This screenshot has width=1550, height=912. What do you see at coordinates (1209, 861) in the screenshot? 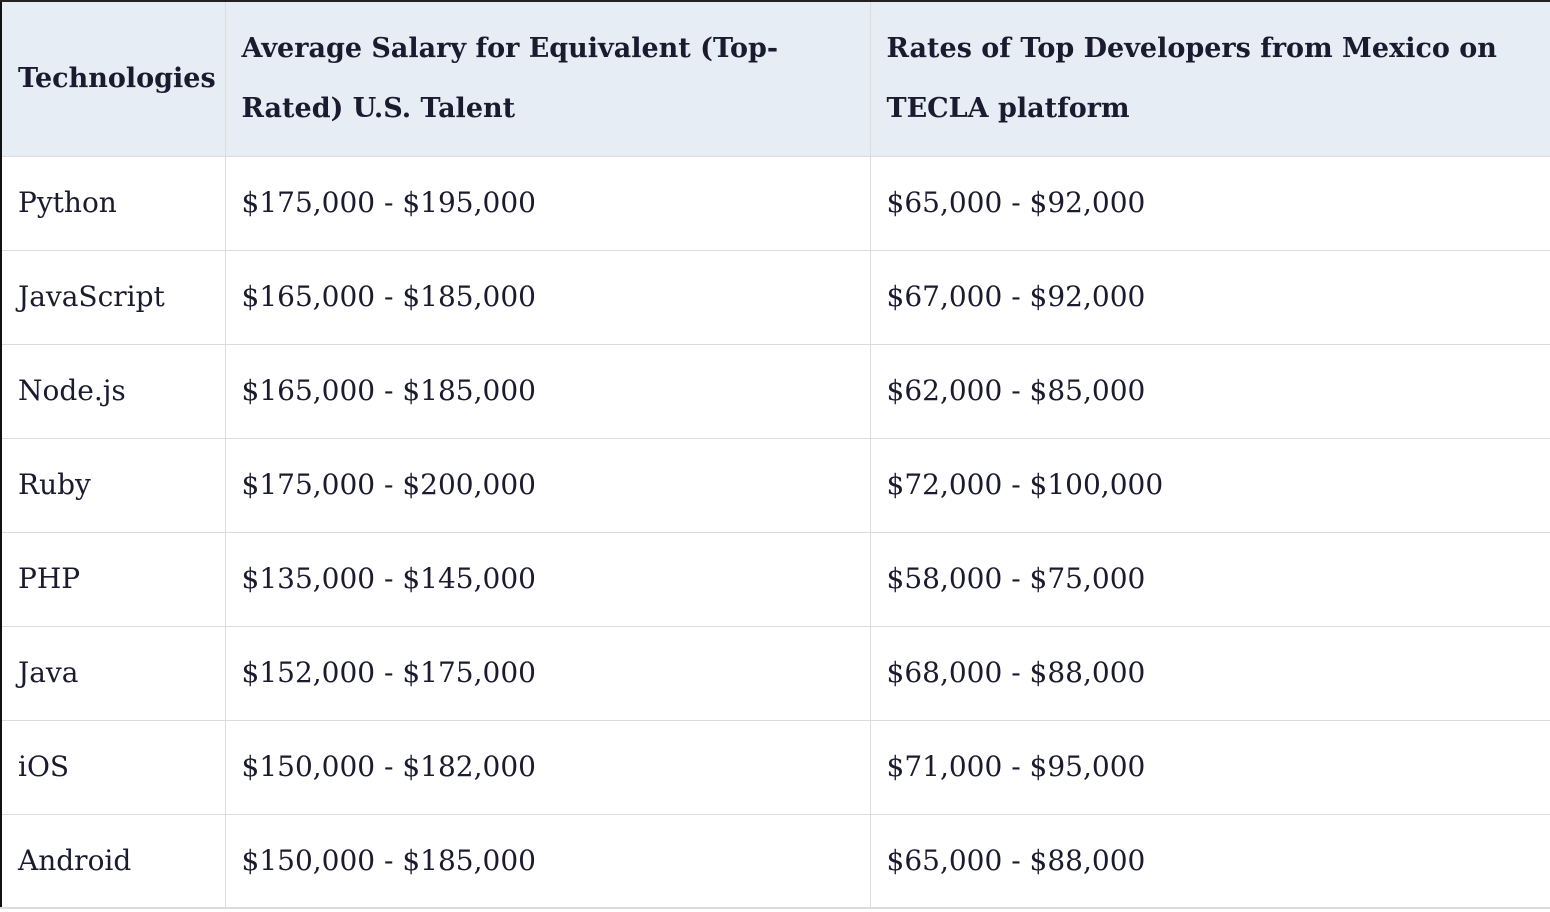
I see `mexico-rate-cell: $65,000 - $88,000` at bounding box center [1209, 861].